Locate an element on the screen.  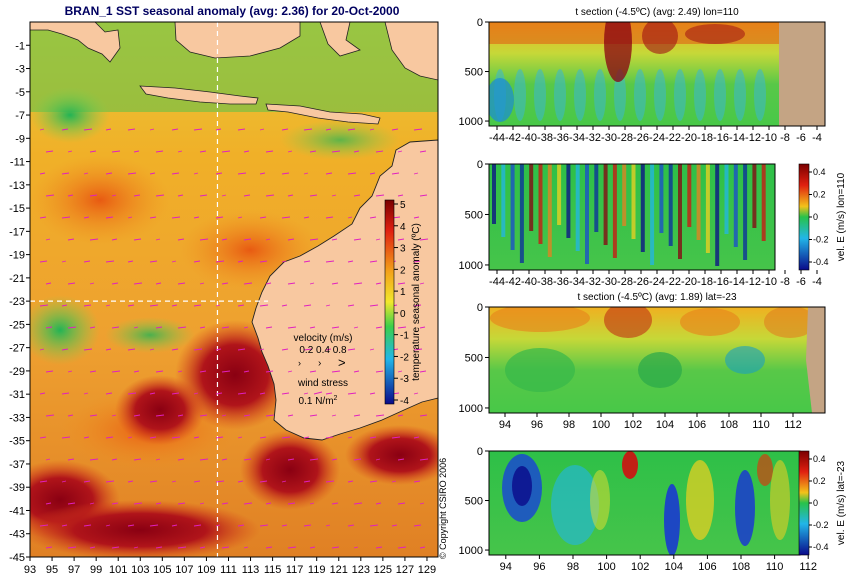
map-lon-tick-label: 95 is located at coordinates (52, 570).